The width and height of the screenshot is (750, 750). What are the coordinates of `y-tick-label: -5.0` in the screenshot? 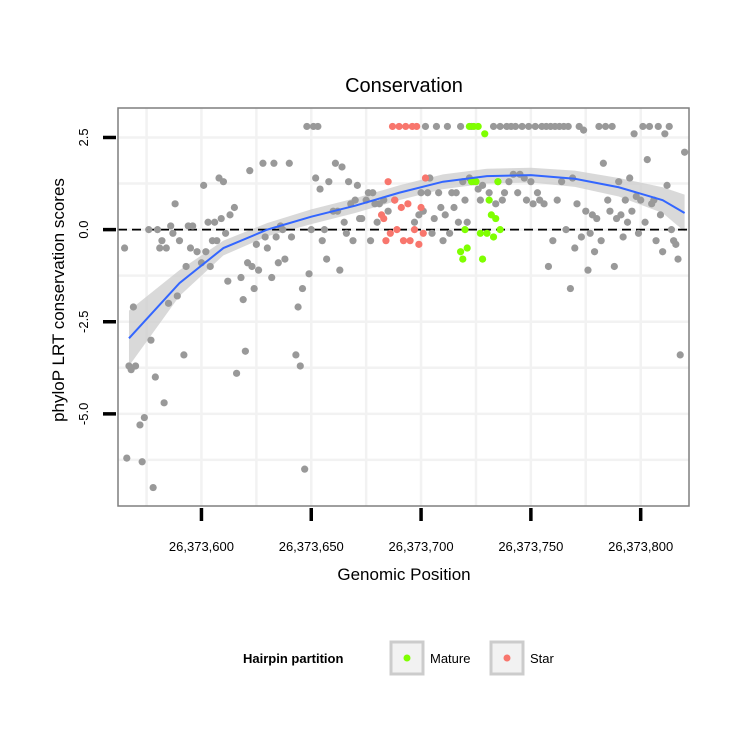 It's located at (83, 414).